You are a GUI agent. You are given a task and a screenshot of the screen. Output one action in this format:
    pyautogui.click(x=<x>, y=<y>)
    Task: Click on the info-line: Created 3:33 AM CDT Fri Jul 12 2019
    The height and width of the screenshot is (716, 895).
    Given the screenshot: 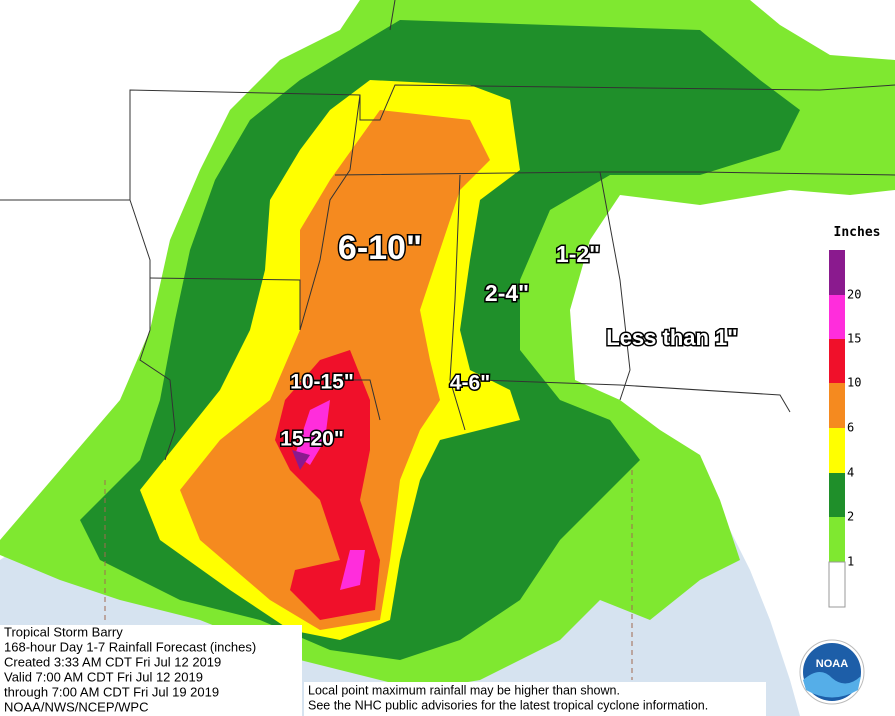 What is the action you would take?
    pyautogui.click(x=112, y=661)
    